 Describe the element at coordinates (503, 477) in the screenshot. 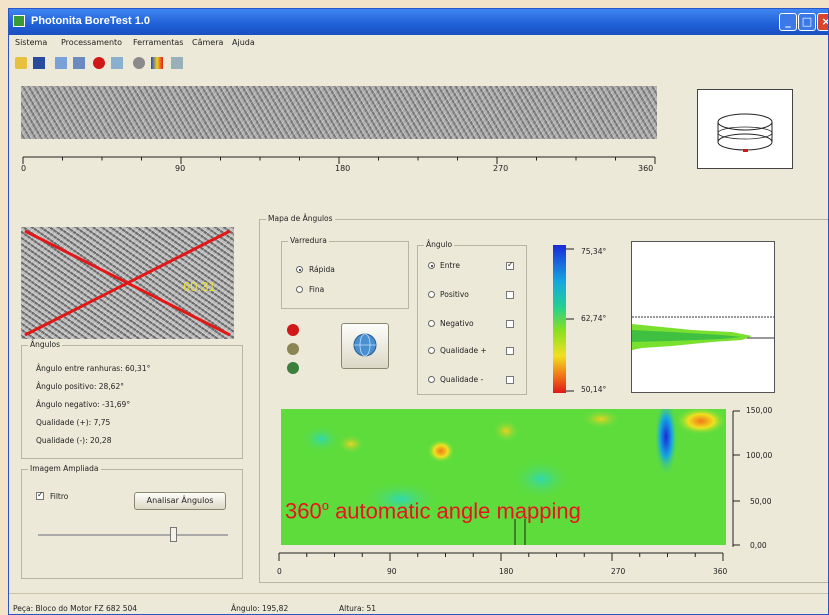

I see `angle-heatmap` at that location.